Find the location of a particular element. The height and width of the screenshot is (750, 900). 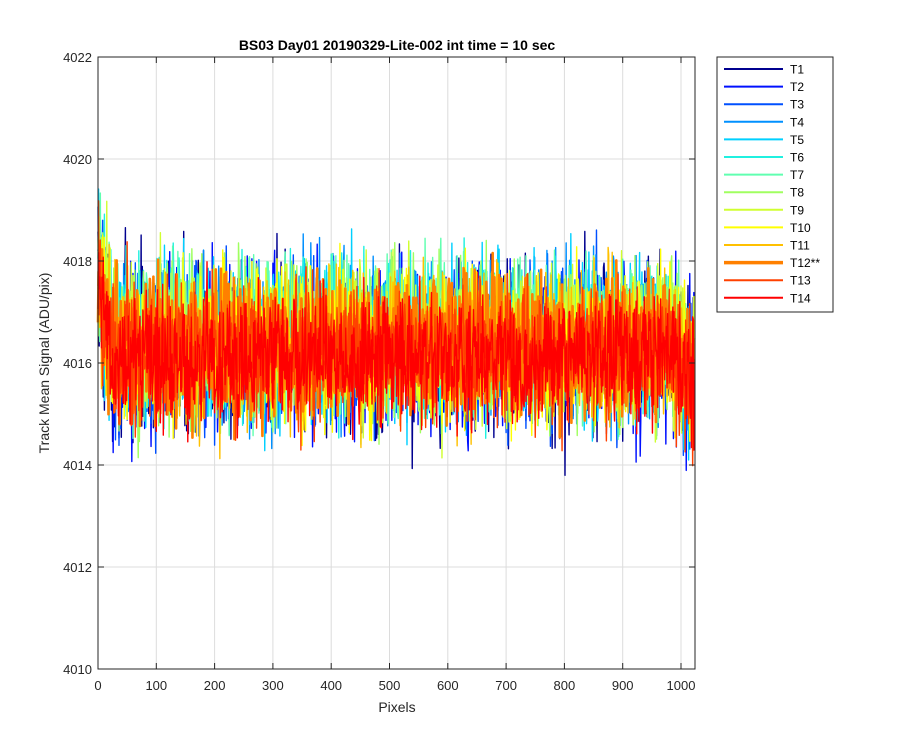

x-tick-label: 500 is located at coordinates (390, 685).